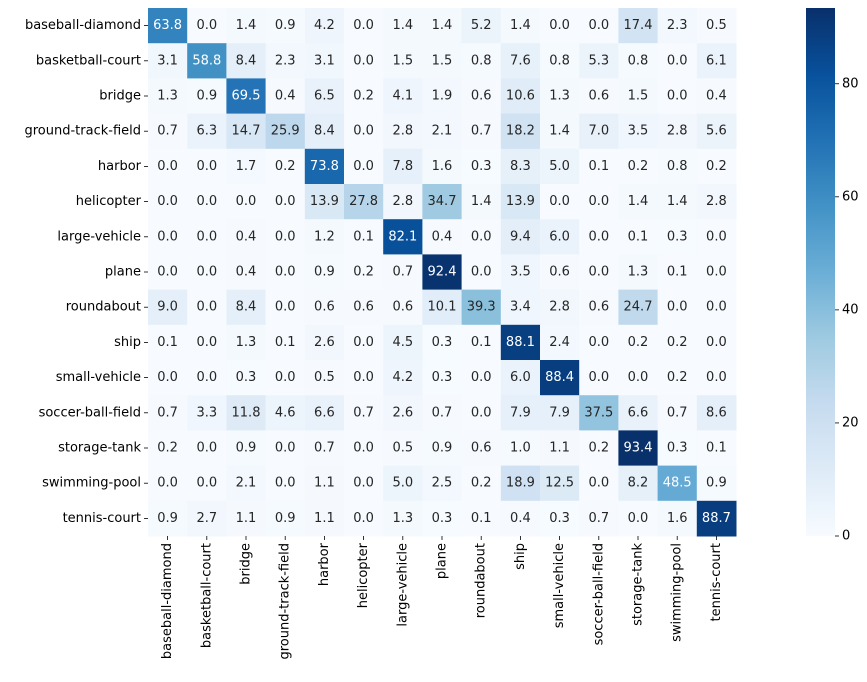  What do you see at coordinates (246, 518) in the screenshot?
I see `cell-value-label: 1.1` at bounding box center [246, 518].